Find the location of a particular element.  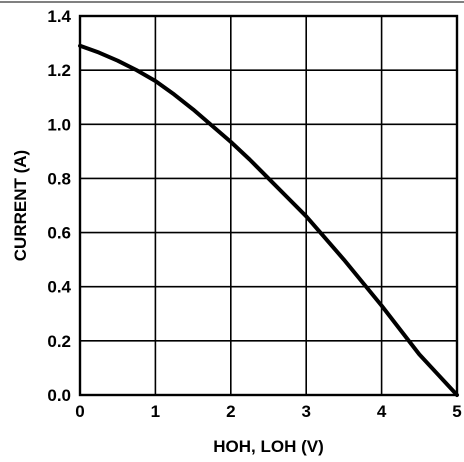

x-tick-label: 0 is located at coordinates (79, 411).